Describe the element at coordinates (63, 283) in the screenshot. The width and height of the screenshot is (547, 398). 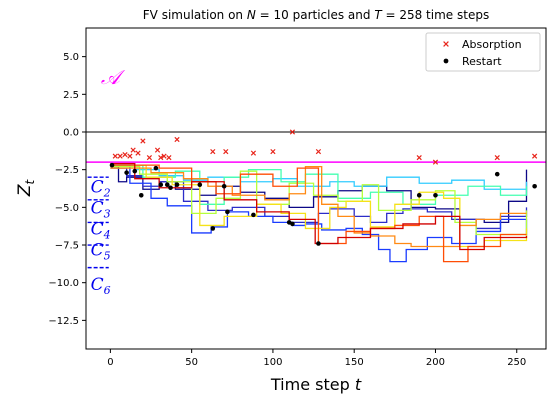
I see `y-tick-label: −10.0` at that location.